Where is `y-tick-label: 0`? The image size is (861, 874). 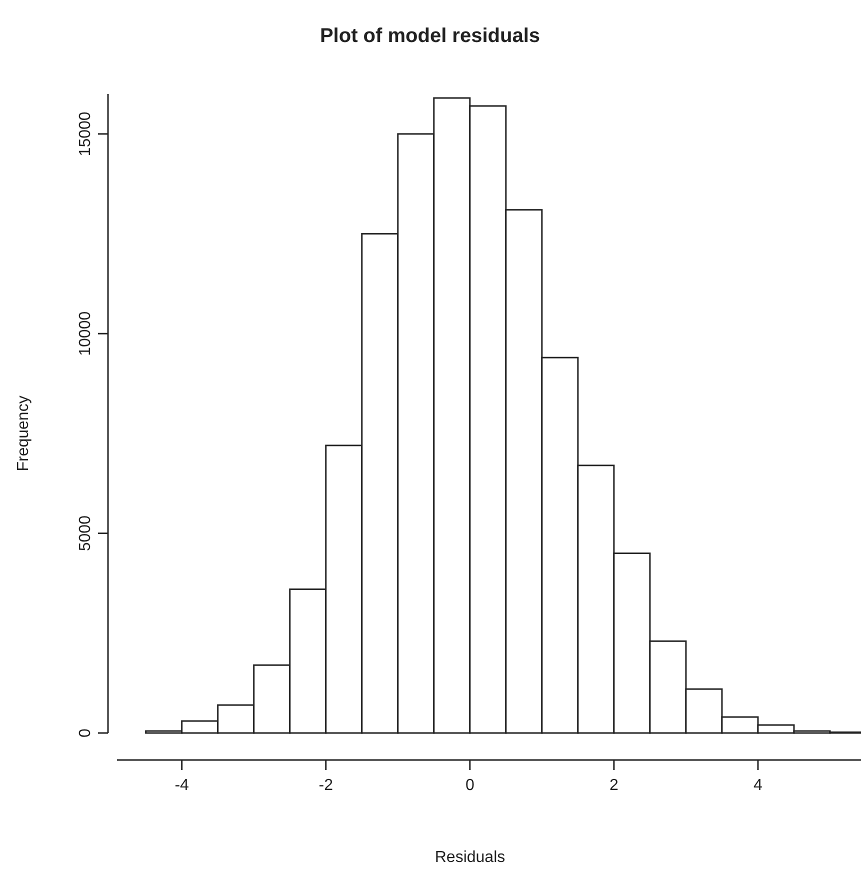 y-tick-label: 0 is located at coordinates (85, 733).